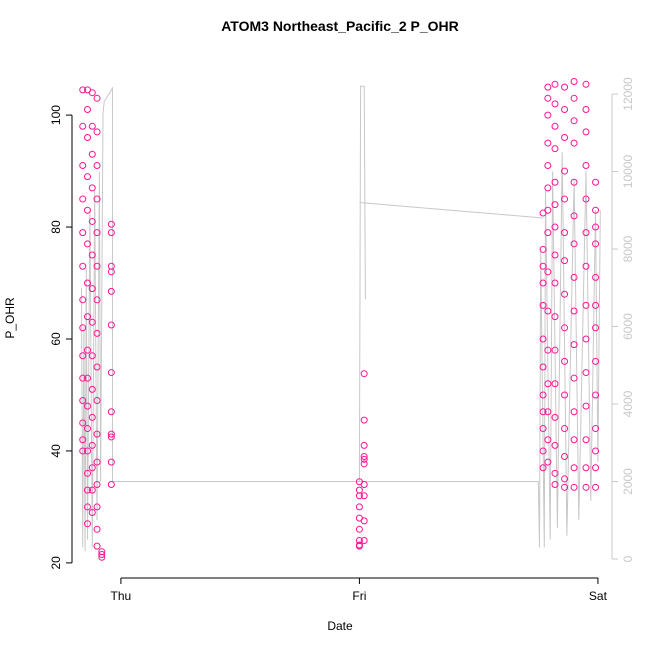 This screenshot has width=650, height=650. Describe the element at coordinates (10, 318) in the screenshot. I see `y-axis-label: P_OHR` at that location.